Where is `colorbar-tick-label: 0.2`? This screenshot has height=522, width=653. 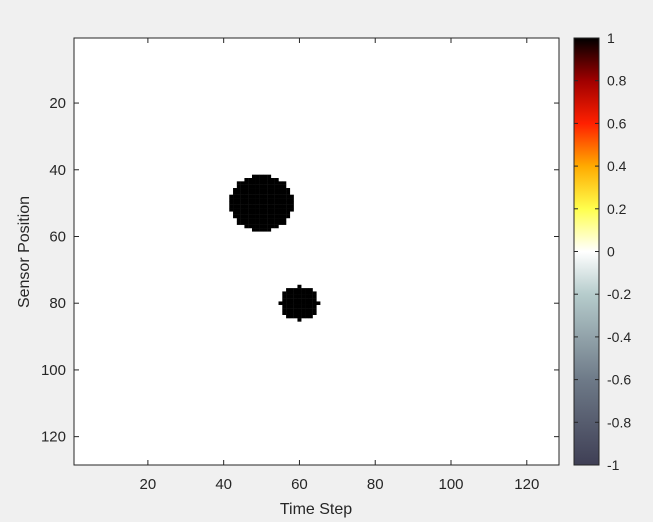 colorbar-tick-label: 0.2 is located at coordinates (617, 209).